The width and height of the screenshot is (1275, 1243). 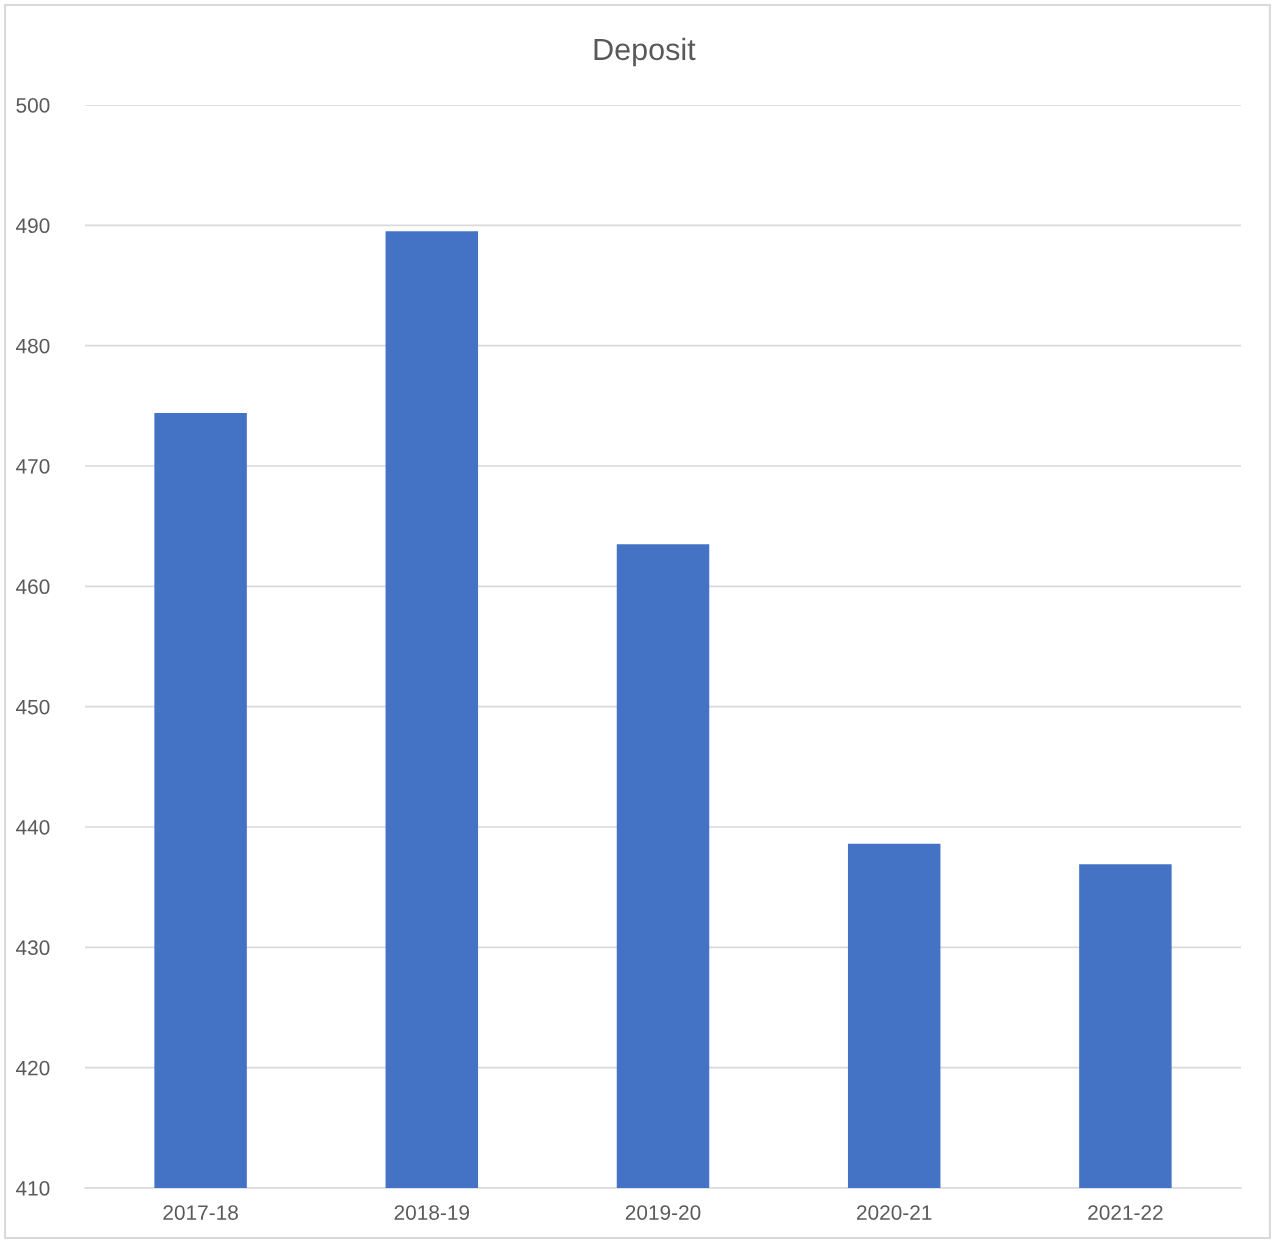 What do you see at coordinates (1125, 1212) in the screenshot?
I see `x-tick-label: 2021-22` at bounding box center [1125, 1212].